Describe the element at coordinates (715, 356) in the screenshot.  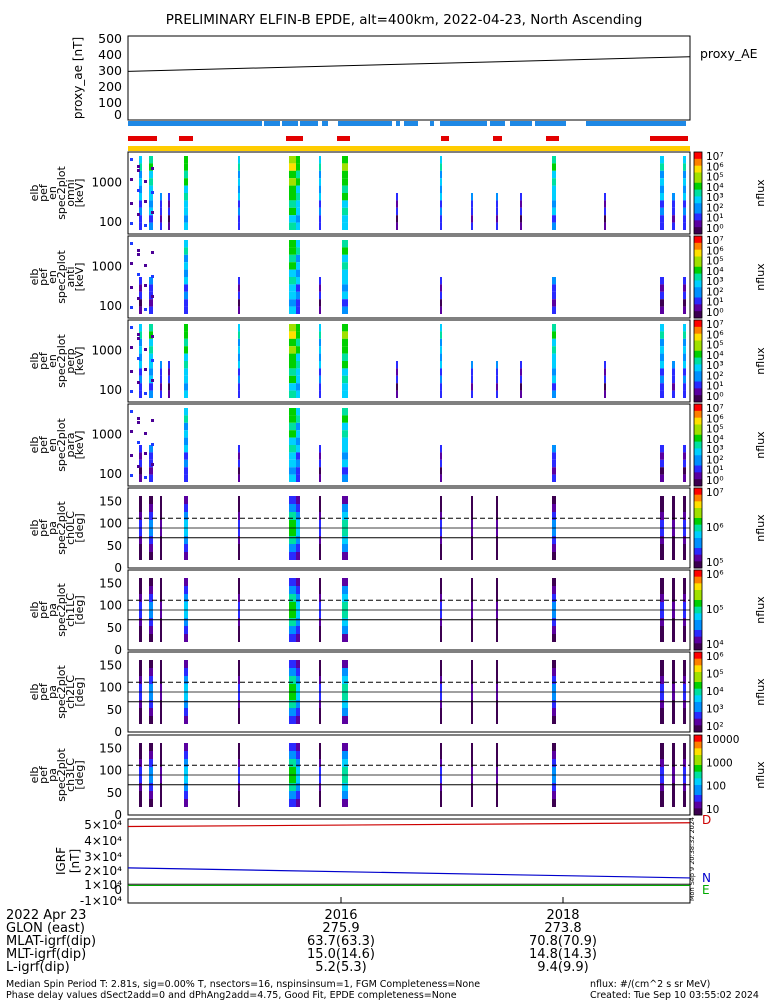
I see `colorbar-label: 10⁴` at that location.